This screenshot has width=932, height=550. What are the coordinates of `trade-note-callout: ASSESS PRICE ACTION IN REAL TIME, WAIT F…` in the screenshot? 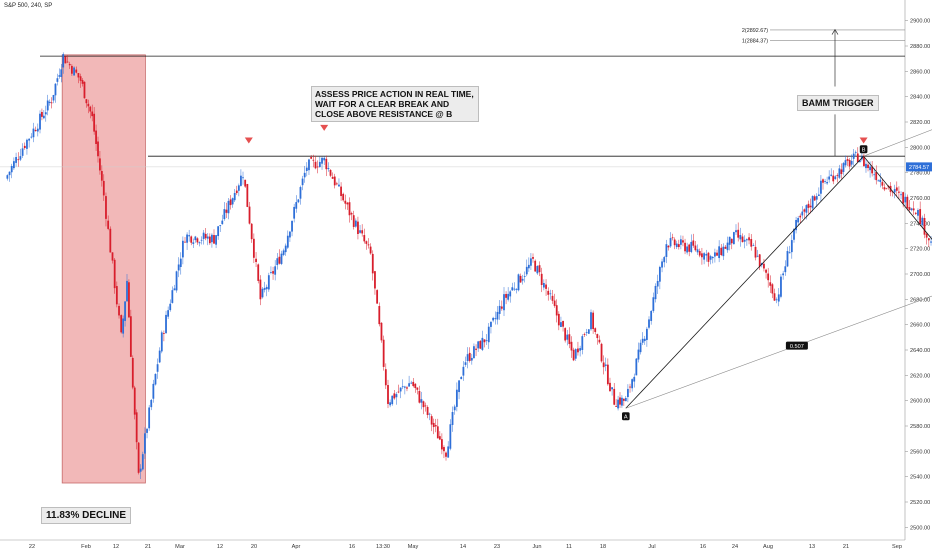 It's located at (395, 104).